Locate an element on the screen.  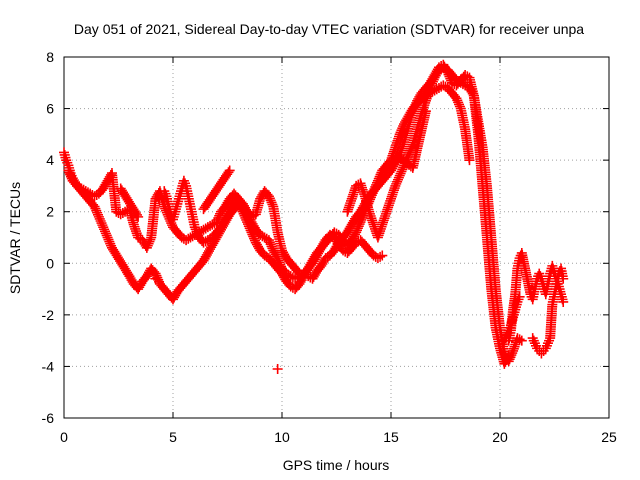
x-tick-label: 5 is located at coordinates (173, 437).